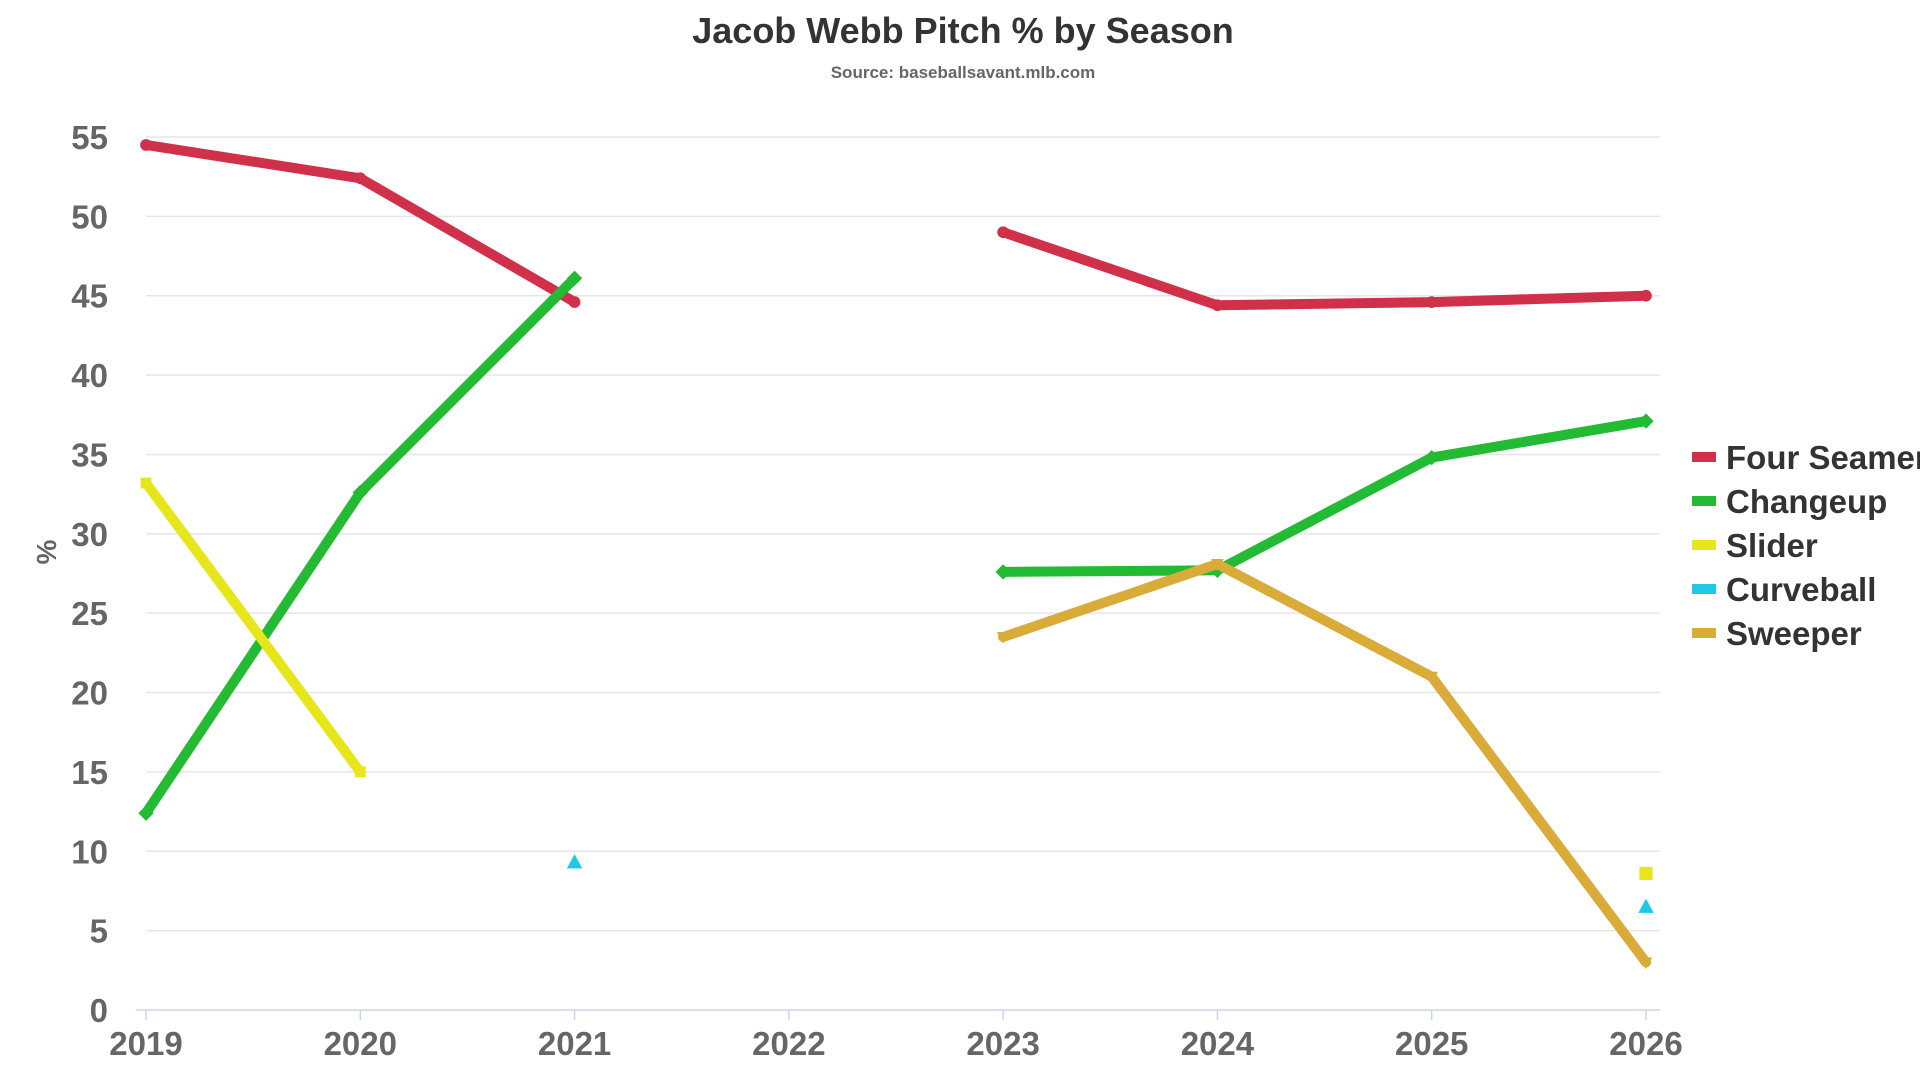 The image size is (1920, 1080). I want to click on y-tick-label: 5, so click(99, 931).